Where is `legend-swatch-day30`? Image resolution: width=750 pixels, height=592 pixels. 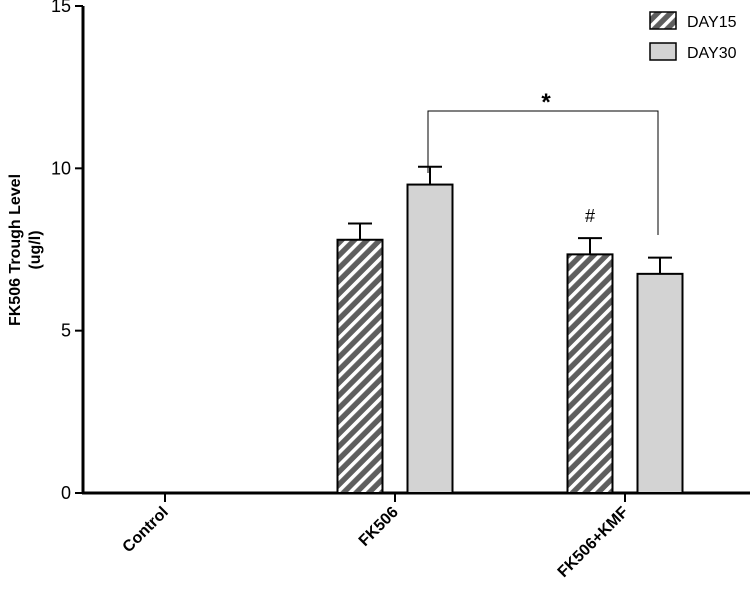 legend-swatch-day30 is located at coordinates (663, 51).